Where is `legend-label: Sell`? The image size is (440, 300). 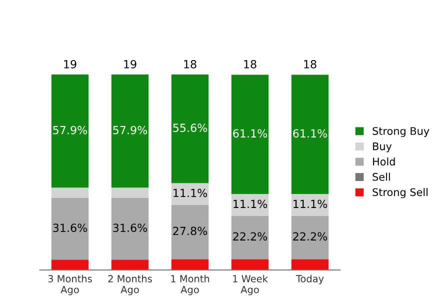
legend-label: Sell is located at coordinates (381, 176).